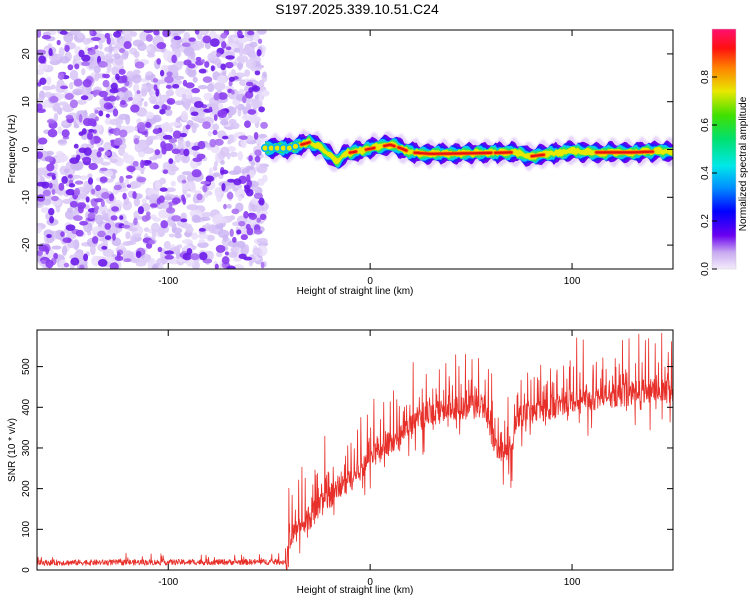 The width and height of the screenshot is (750, 600). What do you see at coordinates (355, 590) in the screenshot?
I see `snr-x-axis-label: Height of straight line (km)` at bounding box center [355, 590].